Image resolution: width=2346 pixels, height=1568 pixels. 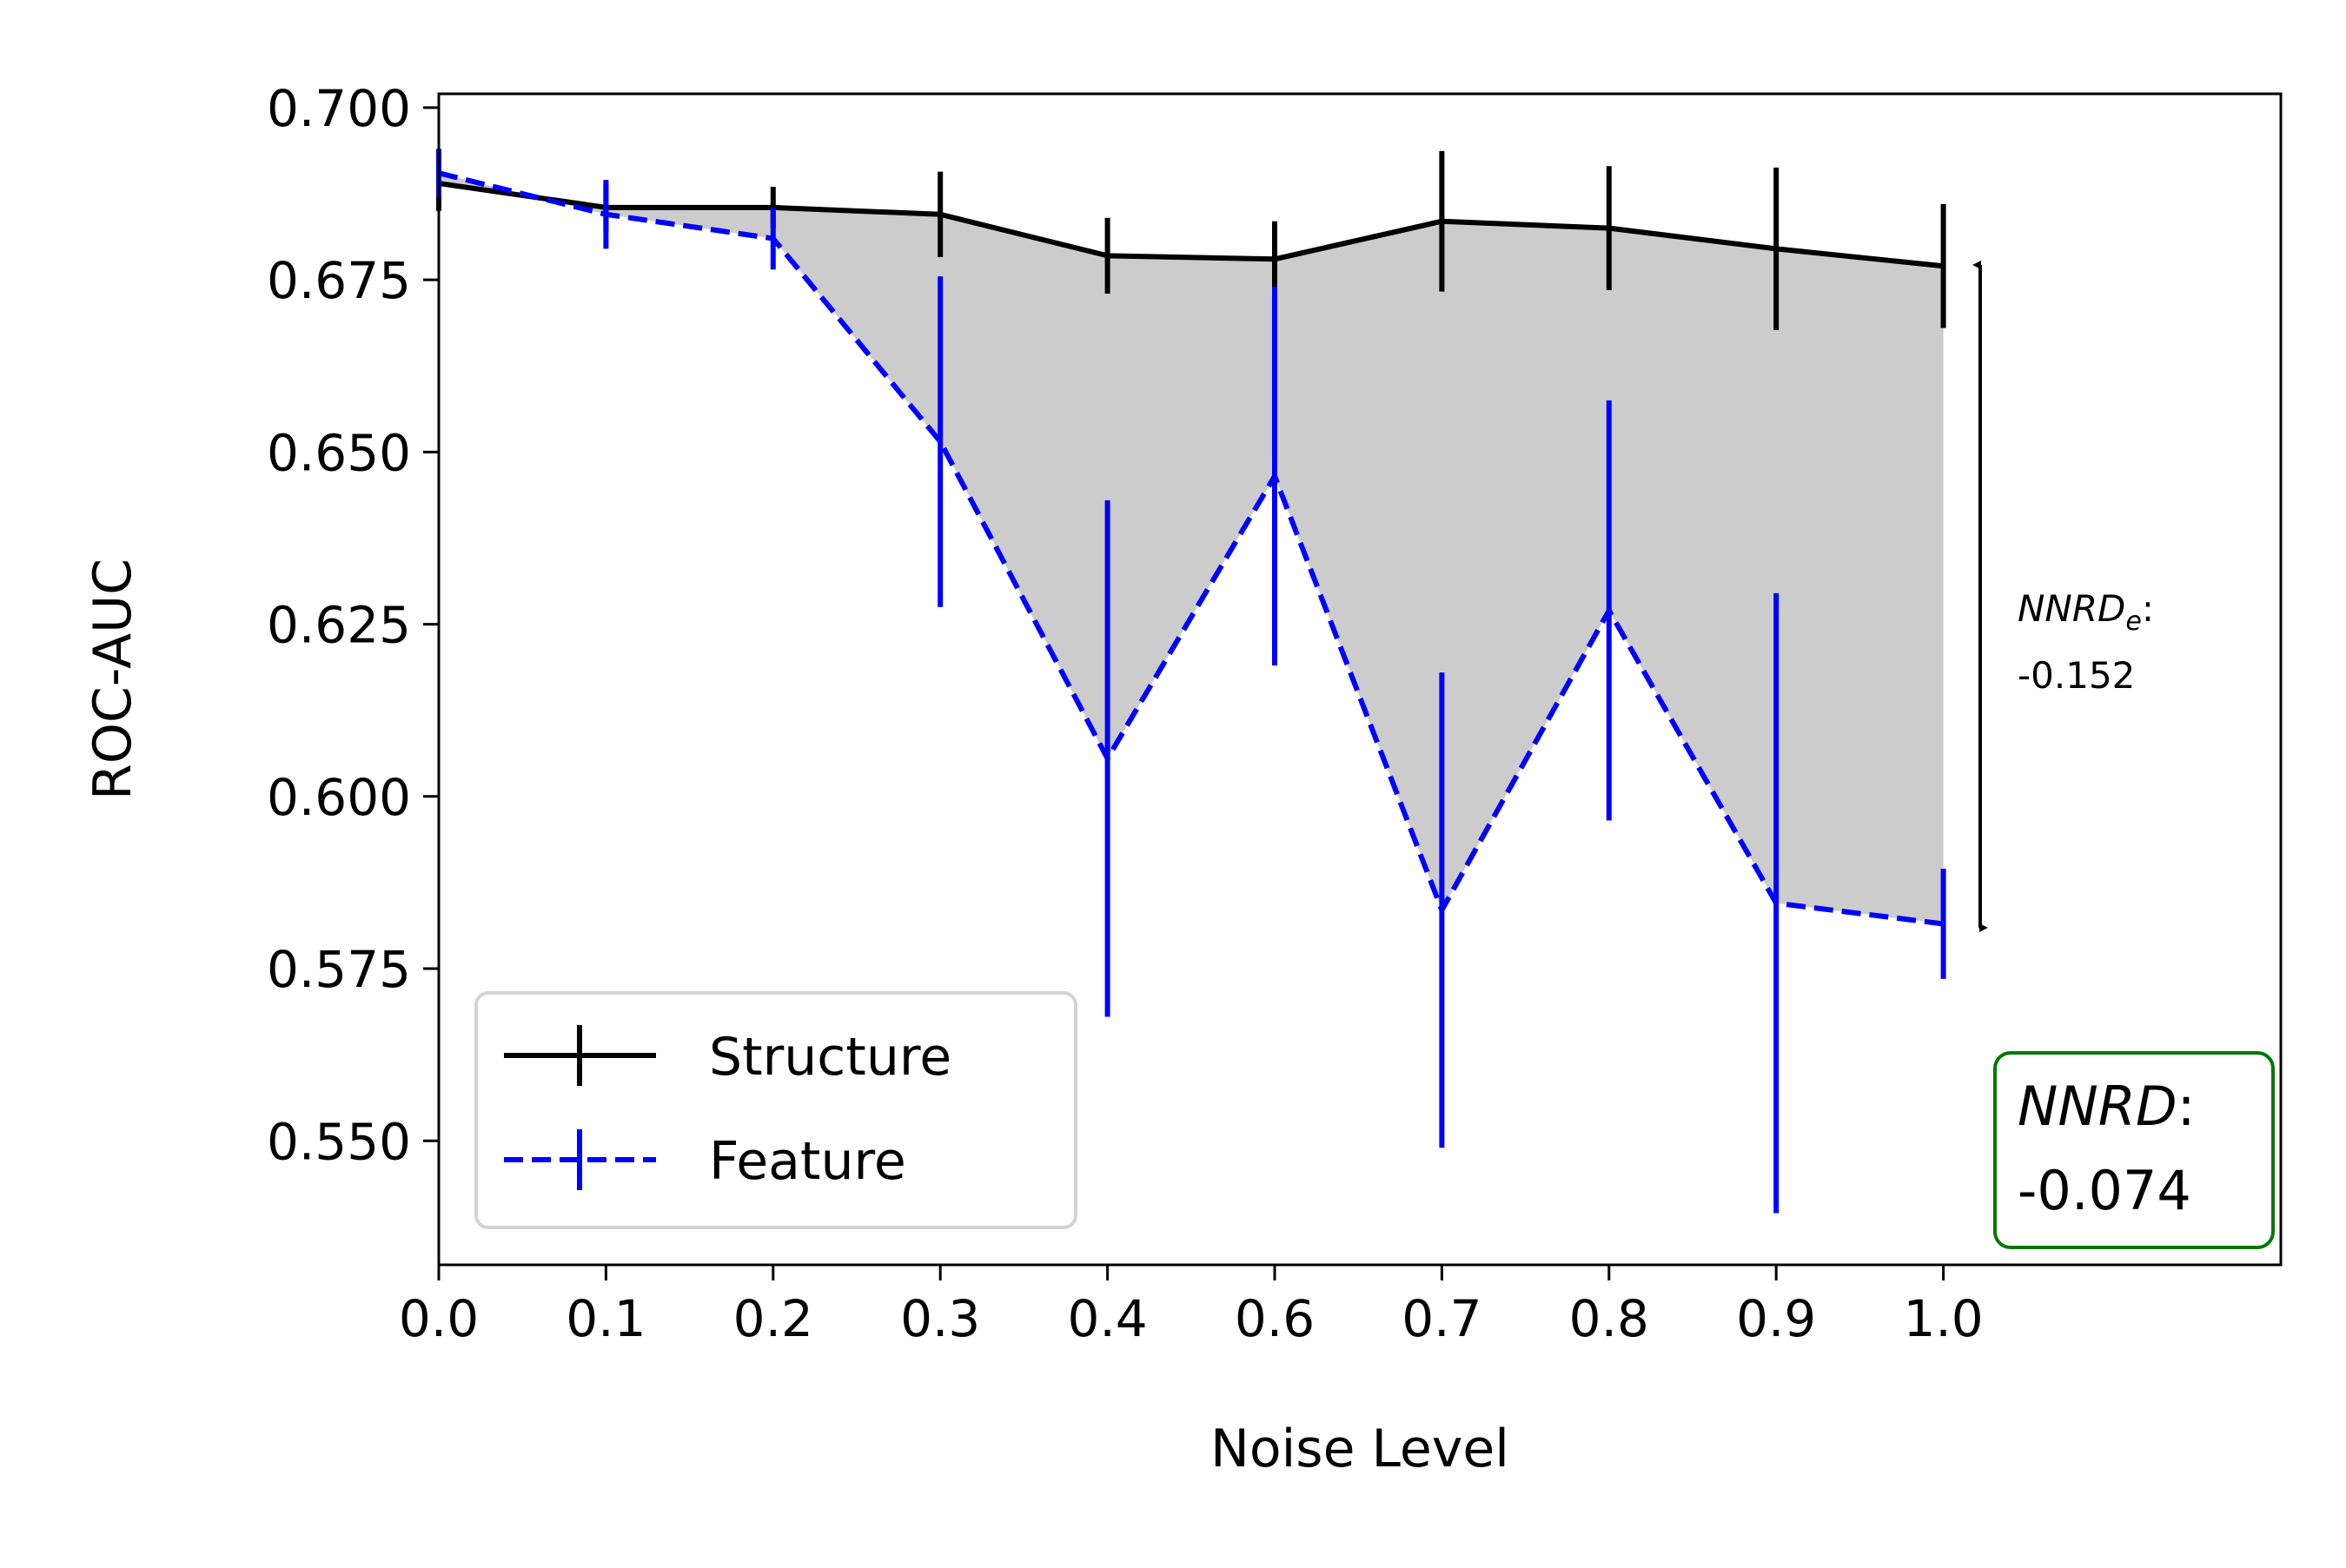 I want to click on nnrd-e-label: NNRDe:, so click(x=2086, y=612).